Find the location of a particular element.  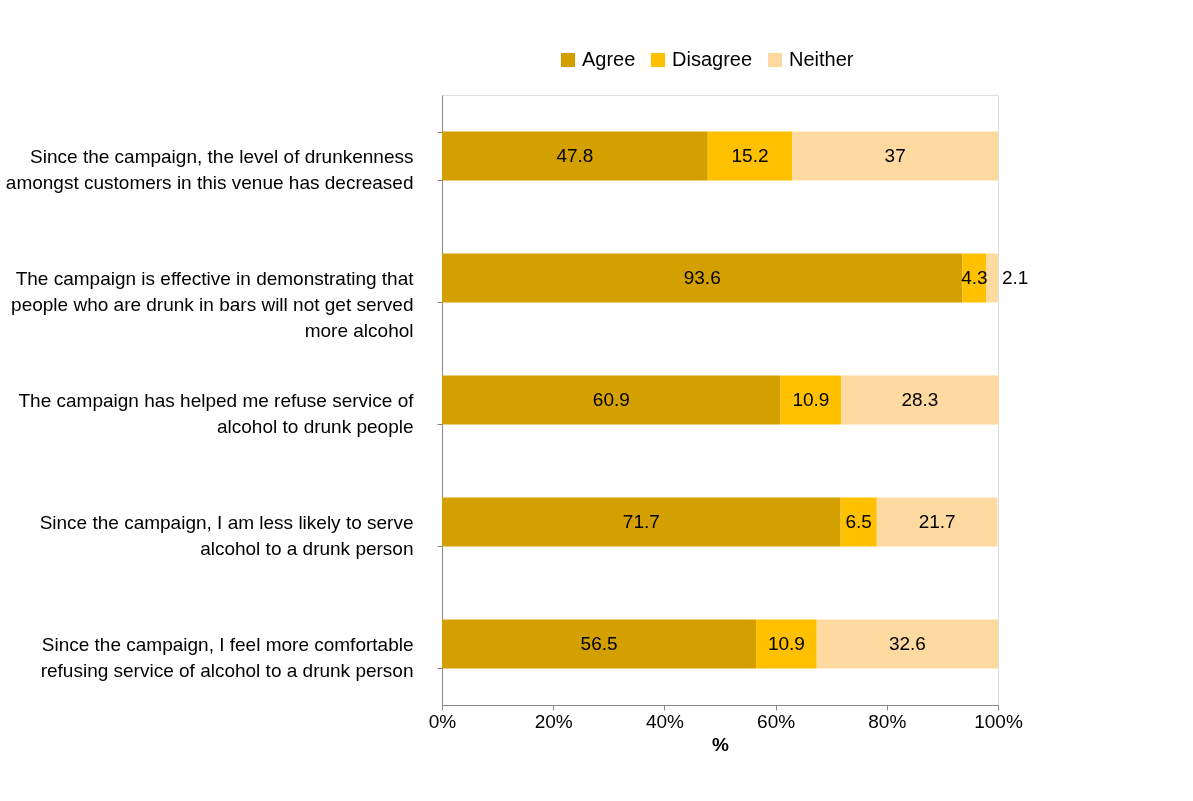

data-label: 47.8 is located at coordinates (575, 155).